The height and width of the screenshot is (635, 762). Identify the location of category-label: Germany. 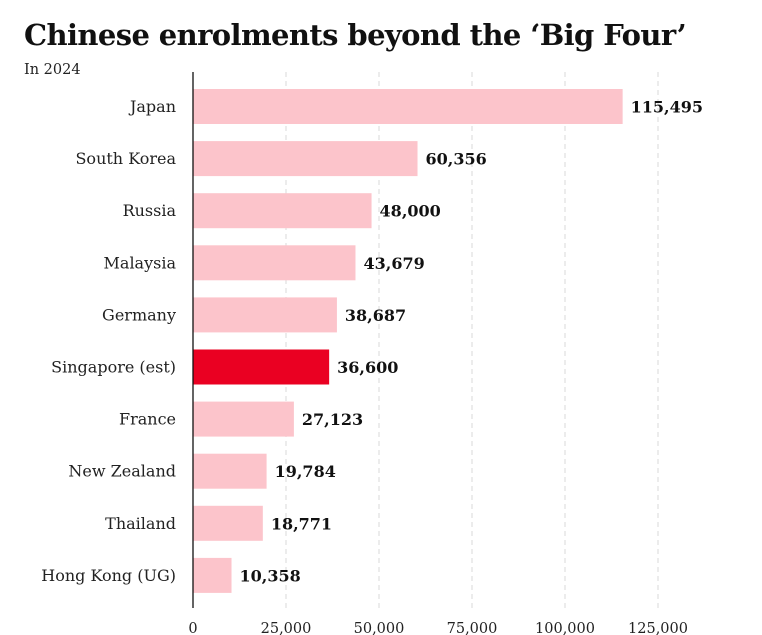
(139, 314).